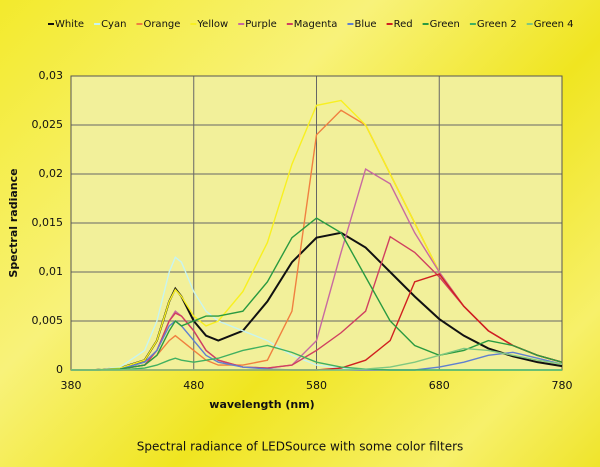 The height and width of the screenshot is (467, 600). I want to click on y-axis-title: Spectral radiance, so click(13, 222).